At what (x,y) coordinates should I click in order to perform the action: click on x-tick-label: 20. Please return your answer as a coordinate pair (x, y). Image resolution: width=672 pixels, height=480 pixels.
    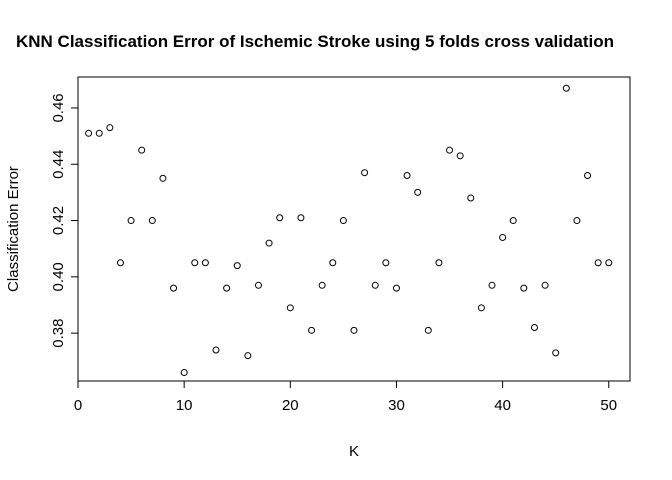
    Looking at the image, I should click on (290, 405).